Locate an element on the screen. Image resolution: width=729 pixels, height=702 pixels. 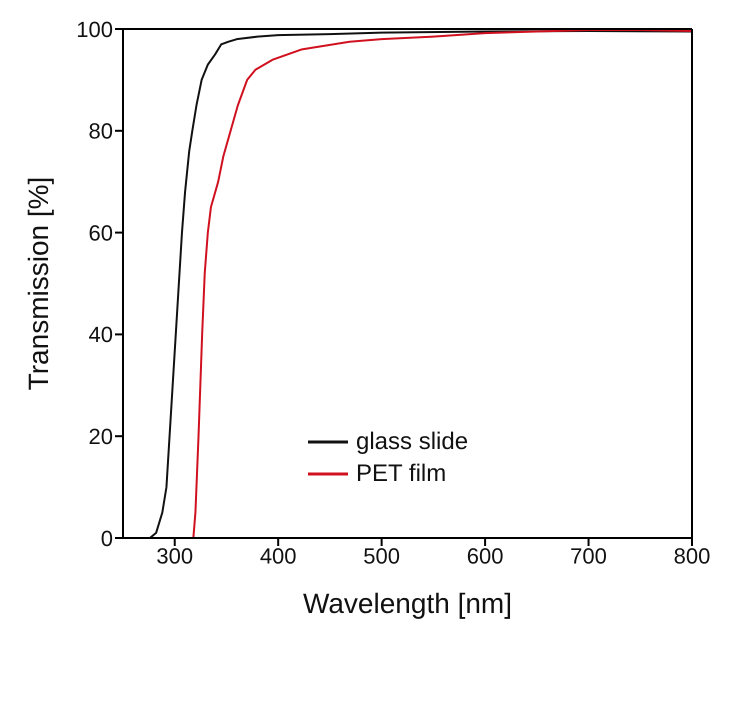
x-tick-label: 400 is located at coordinates (278, 556).